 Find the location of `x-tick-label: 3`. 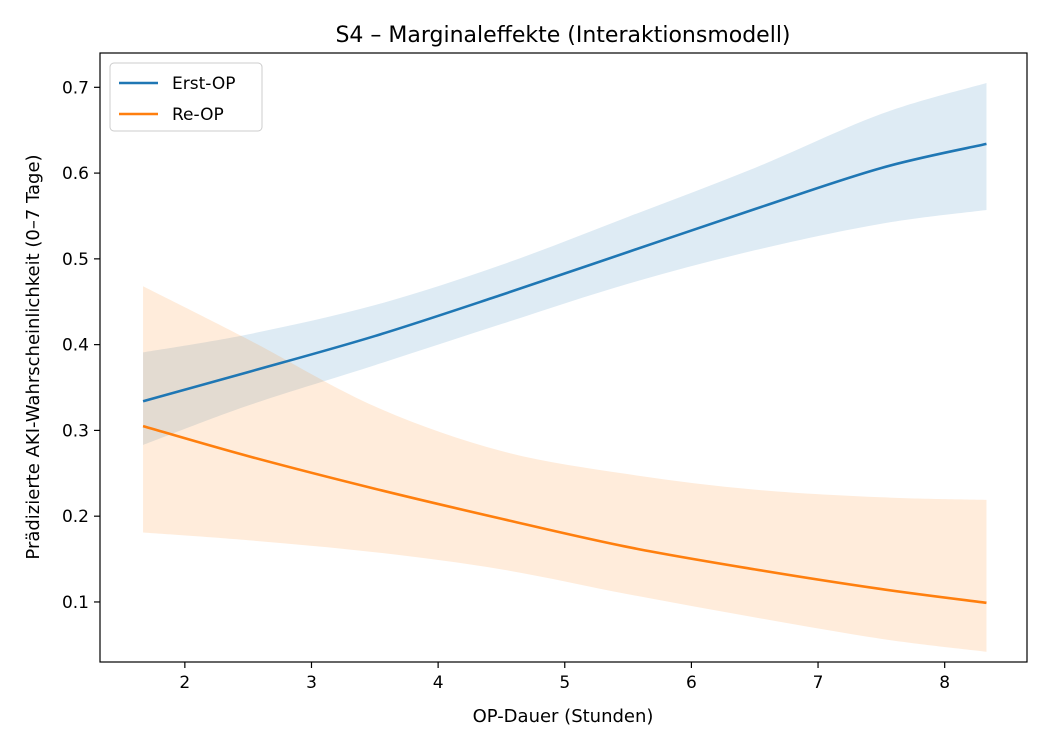

x-tick-label: 3 is located at coordinates (311, 683).